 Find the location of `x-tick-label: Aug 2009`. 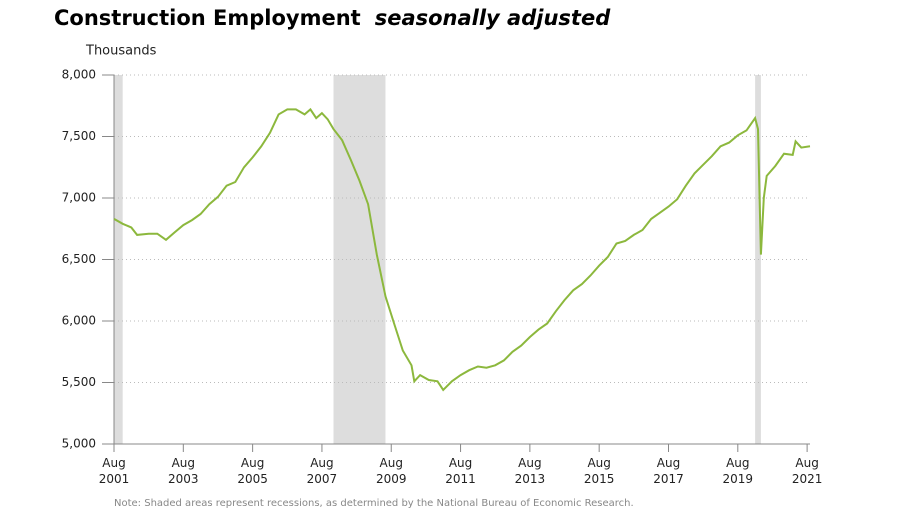

x-tick-label: Aug 2009 is located at coordinates (391, 471).